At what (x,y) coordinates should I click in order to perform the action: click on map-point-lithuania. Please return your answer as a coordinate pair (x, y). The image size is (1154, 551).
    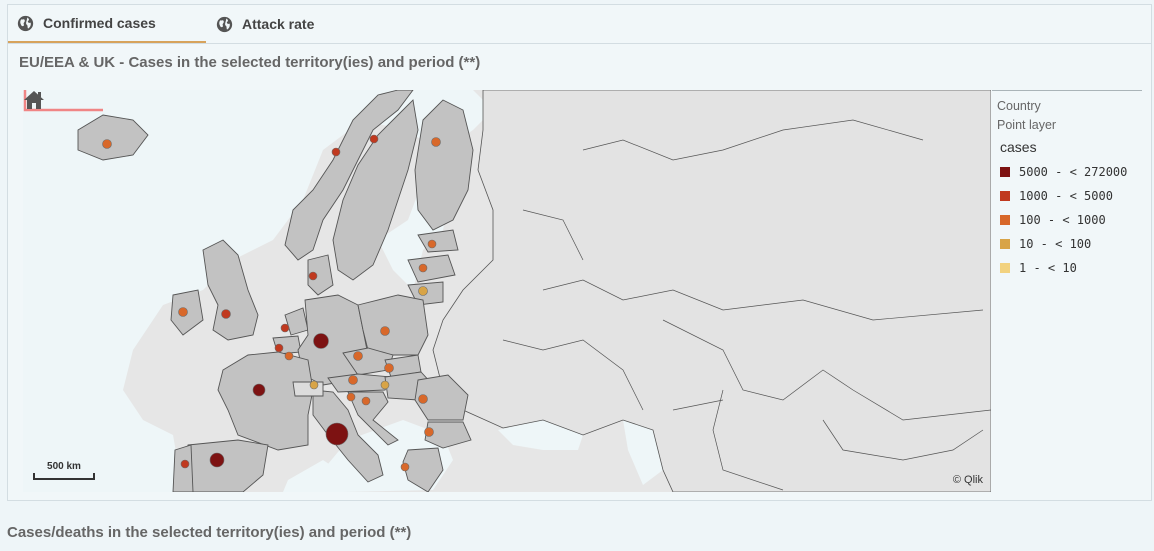
    Looking at the image, I should click on (423, 291).